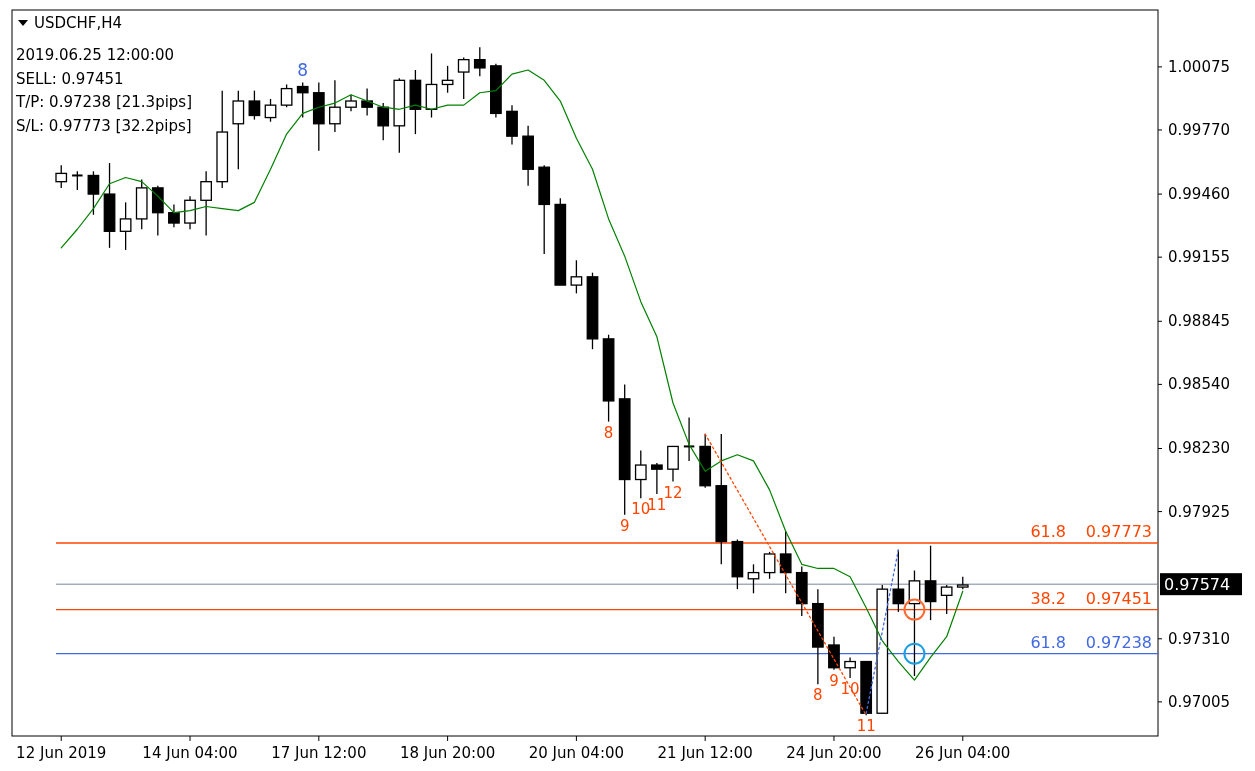 Image resolution: width=1255 pixels, height=771 pixels. What do you see at coordinates (576, 753) in the screenshot?
I see `x-tick-label: 20 Jun 04:00` at bounding box center [576, 753].